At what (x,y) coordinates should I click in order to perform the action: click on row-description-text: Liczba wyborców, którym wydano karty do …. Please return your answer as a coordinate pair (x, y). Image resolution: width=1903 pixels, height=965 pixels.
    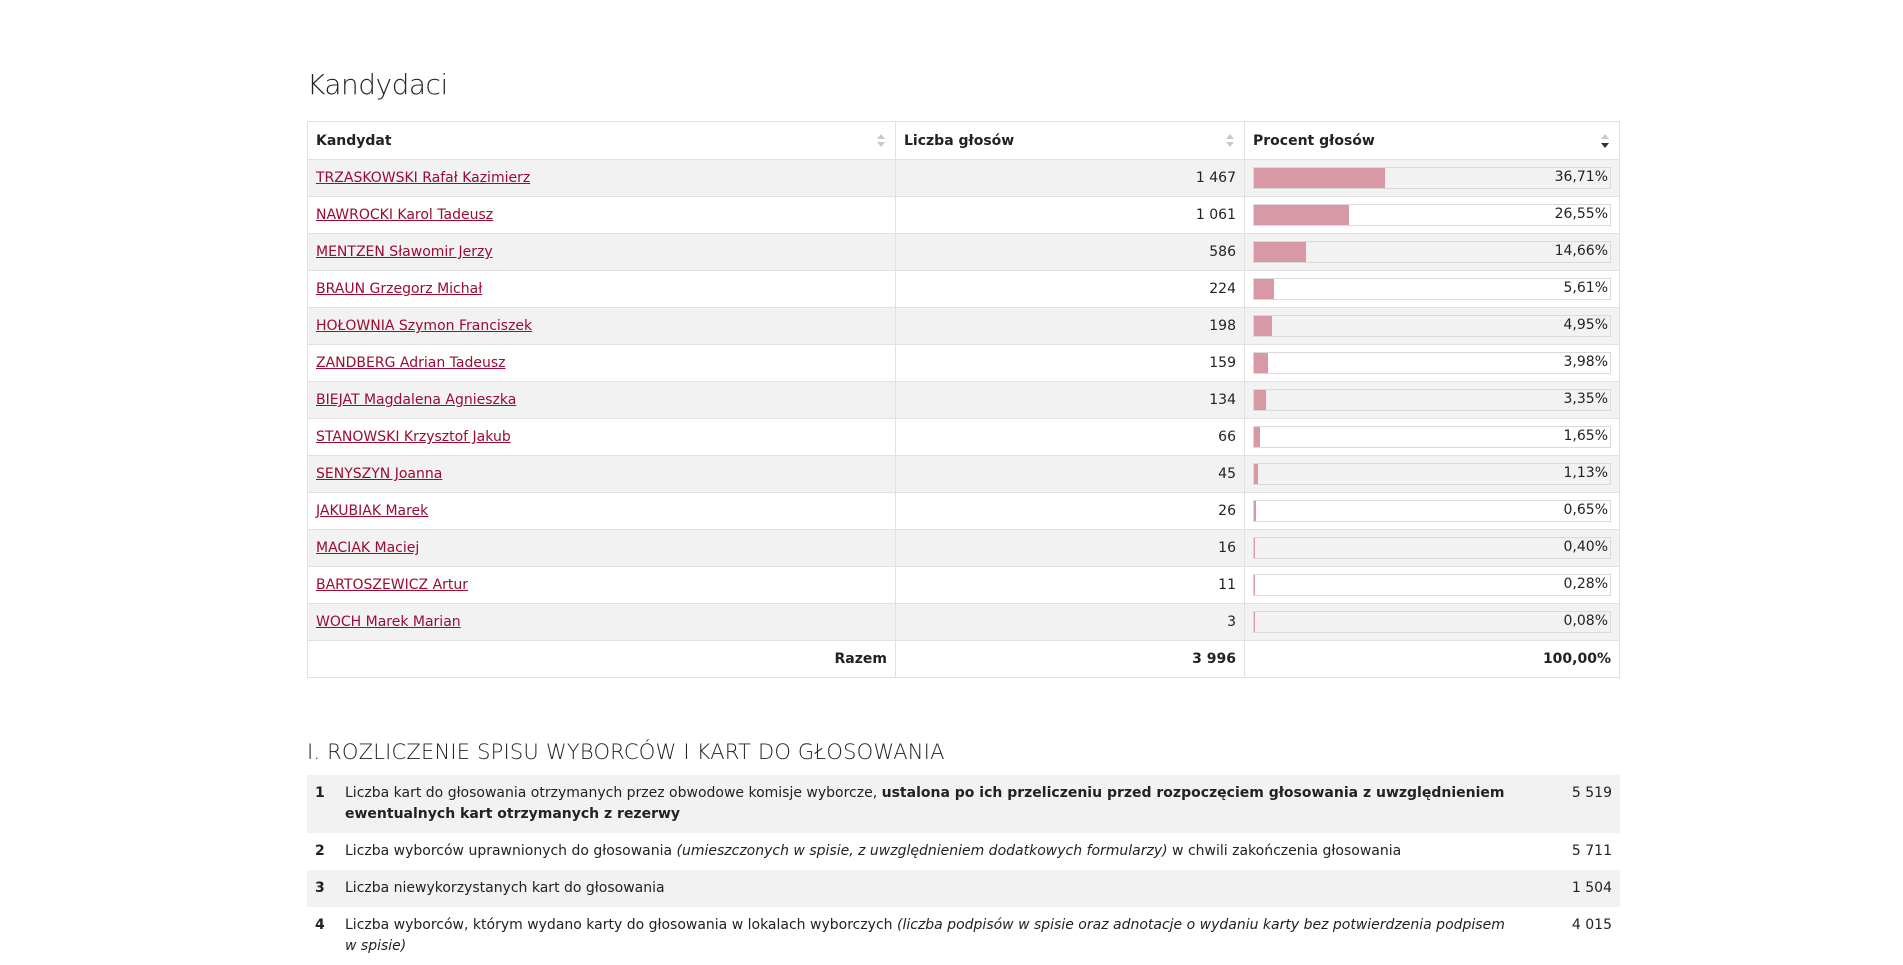
    Looking at the image, I should click on (621, 925).